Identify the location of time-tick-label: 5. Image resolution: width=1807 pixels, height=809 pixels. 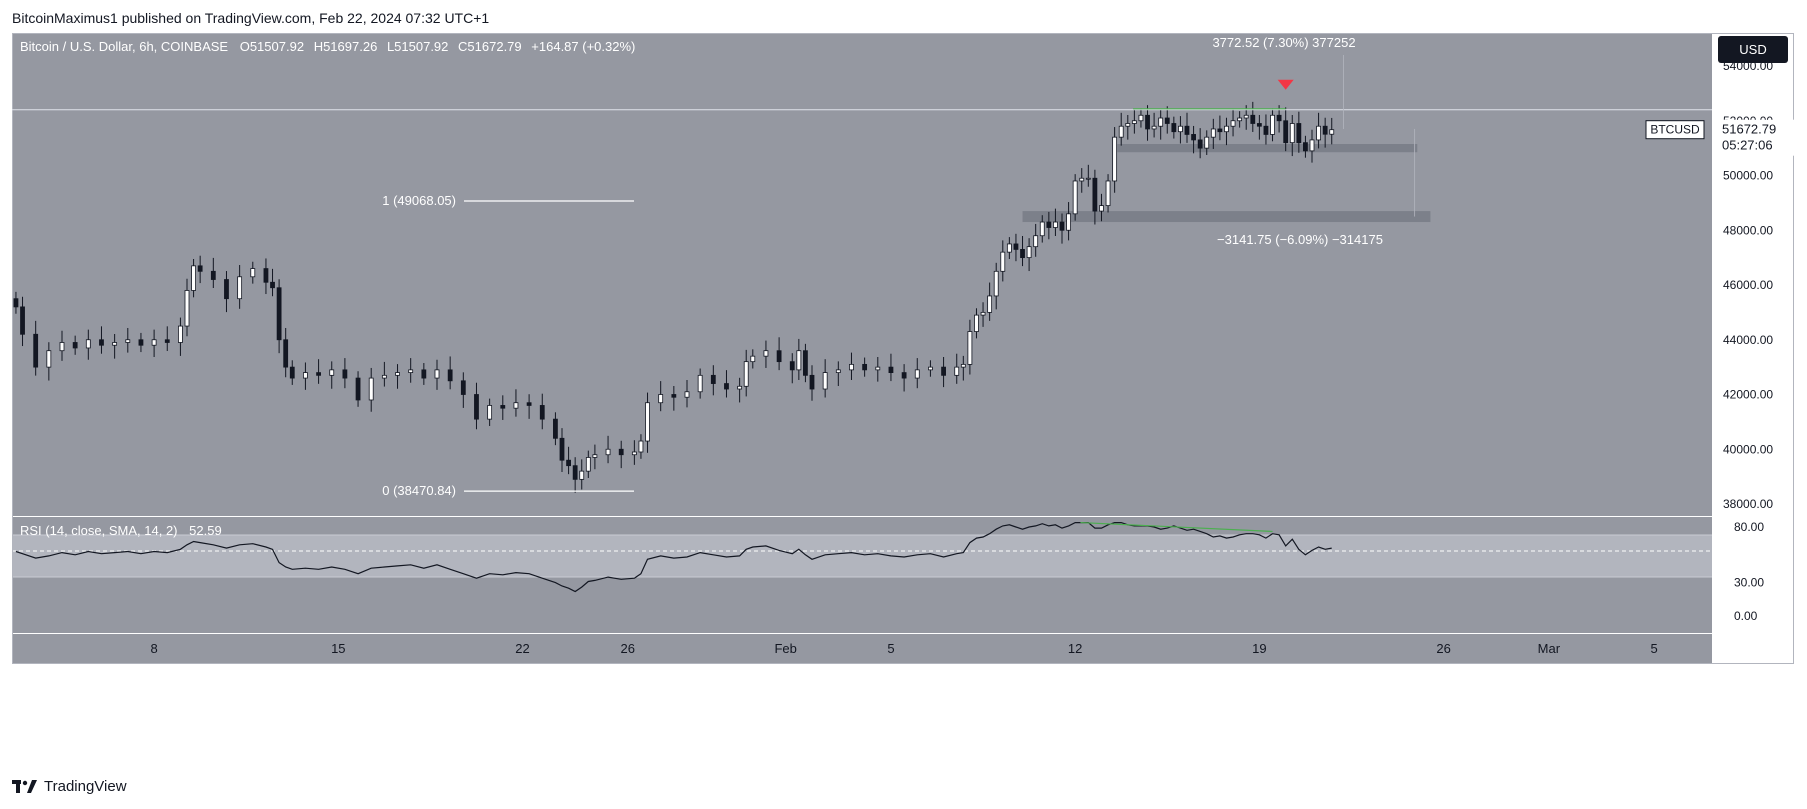
(1653, 648).